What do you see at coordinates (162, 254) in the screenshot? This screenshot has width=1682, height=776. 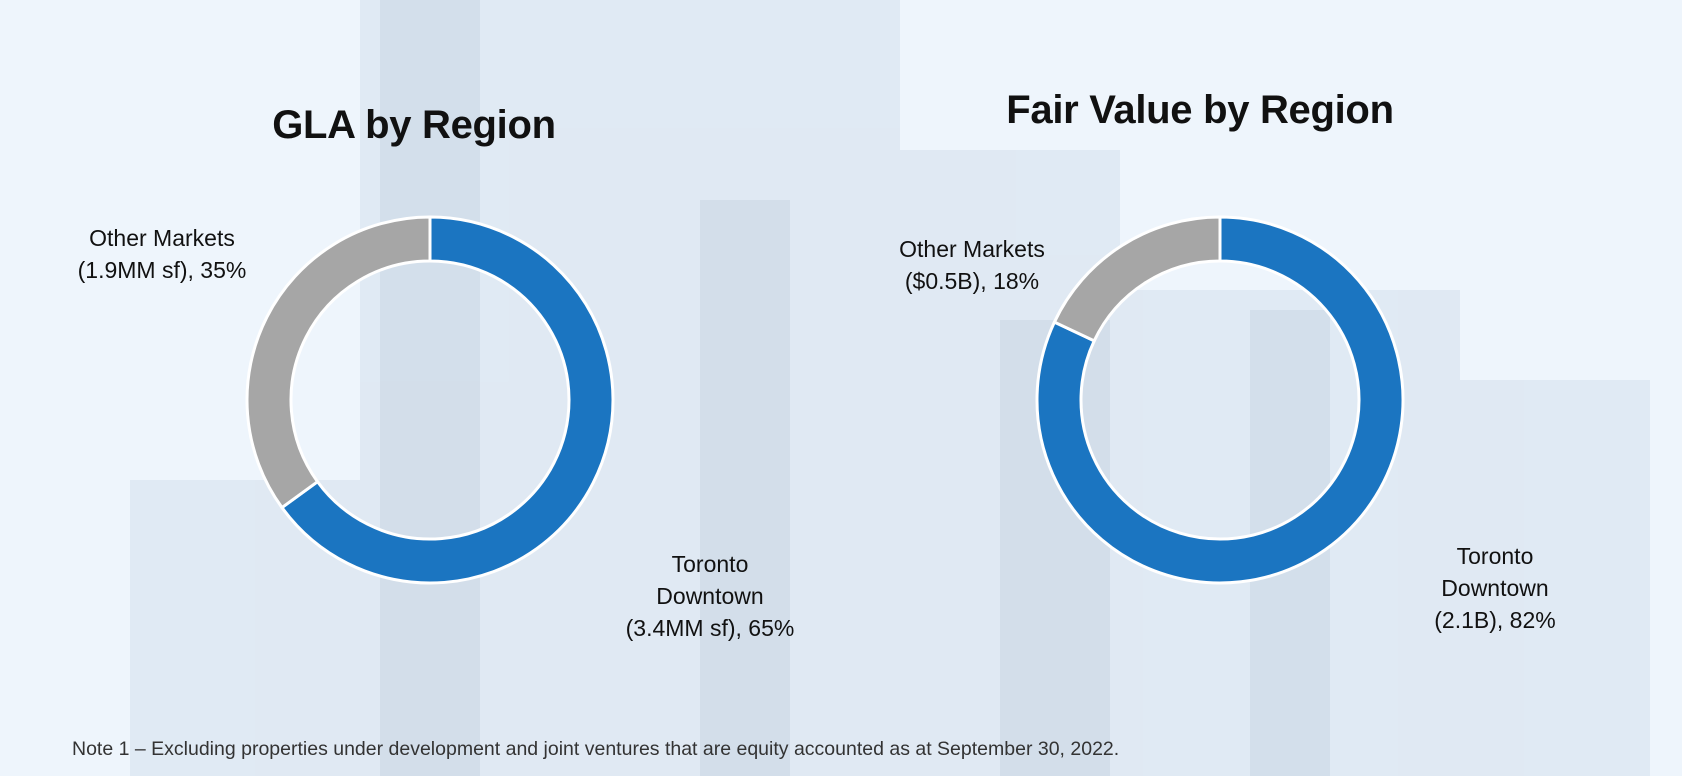 I see `gla-other-markets-label: Other Markets (1.9MM sf), 35%` at bounding box center [162, 254].